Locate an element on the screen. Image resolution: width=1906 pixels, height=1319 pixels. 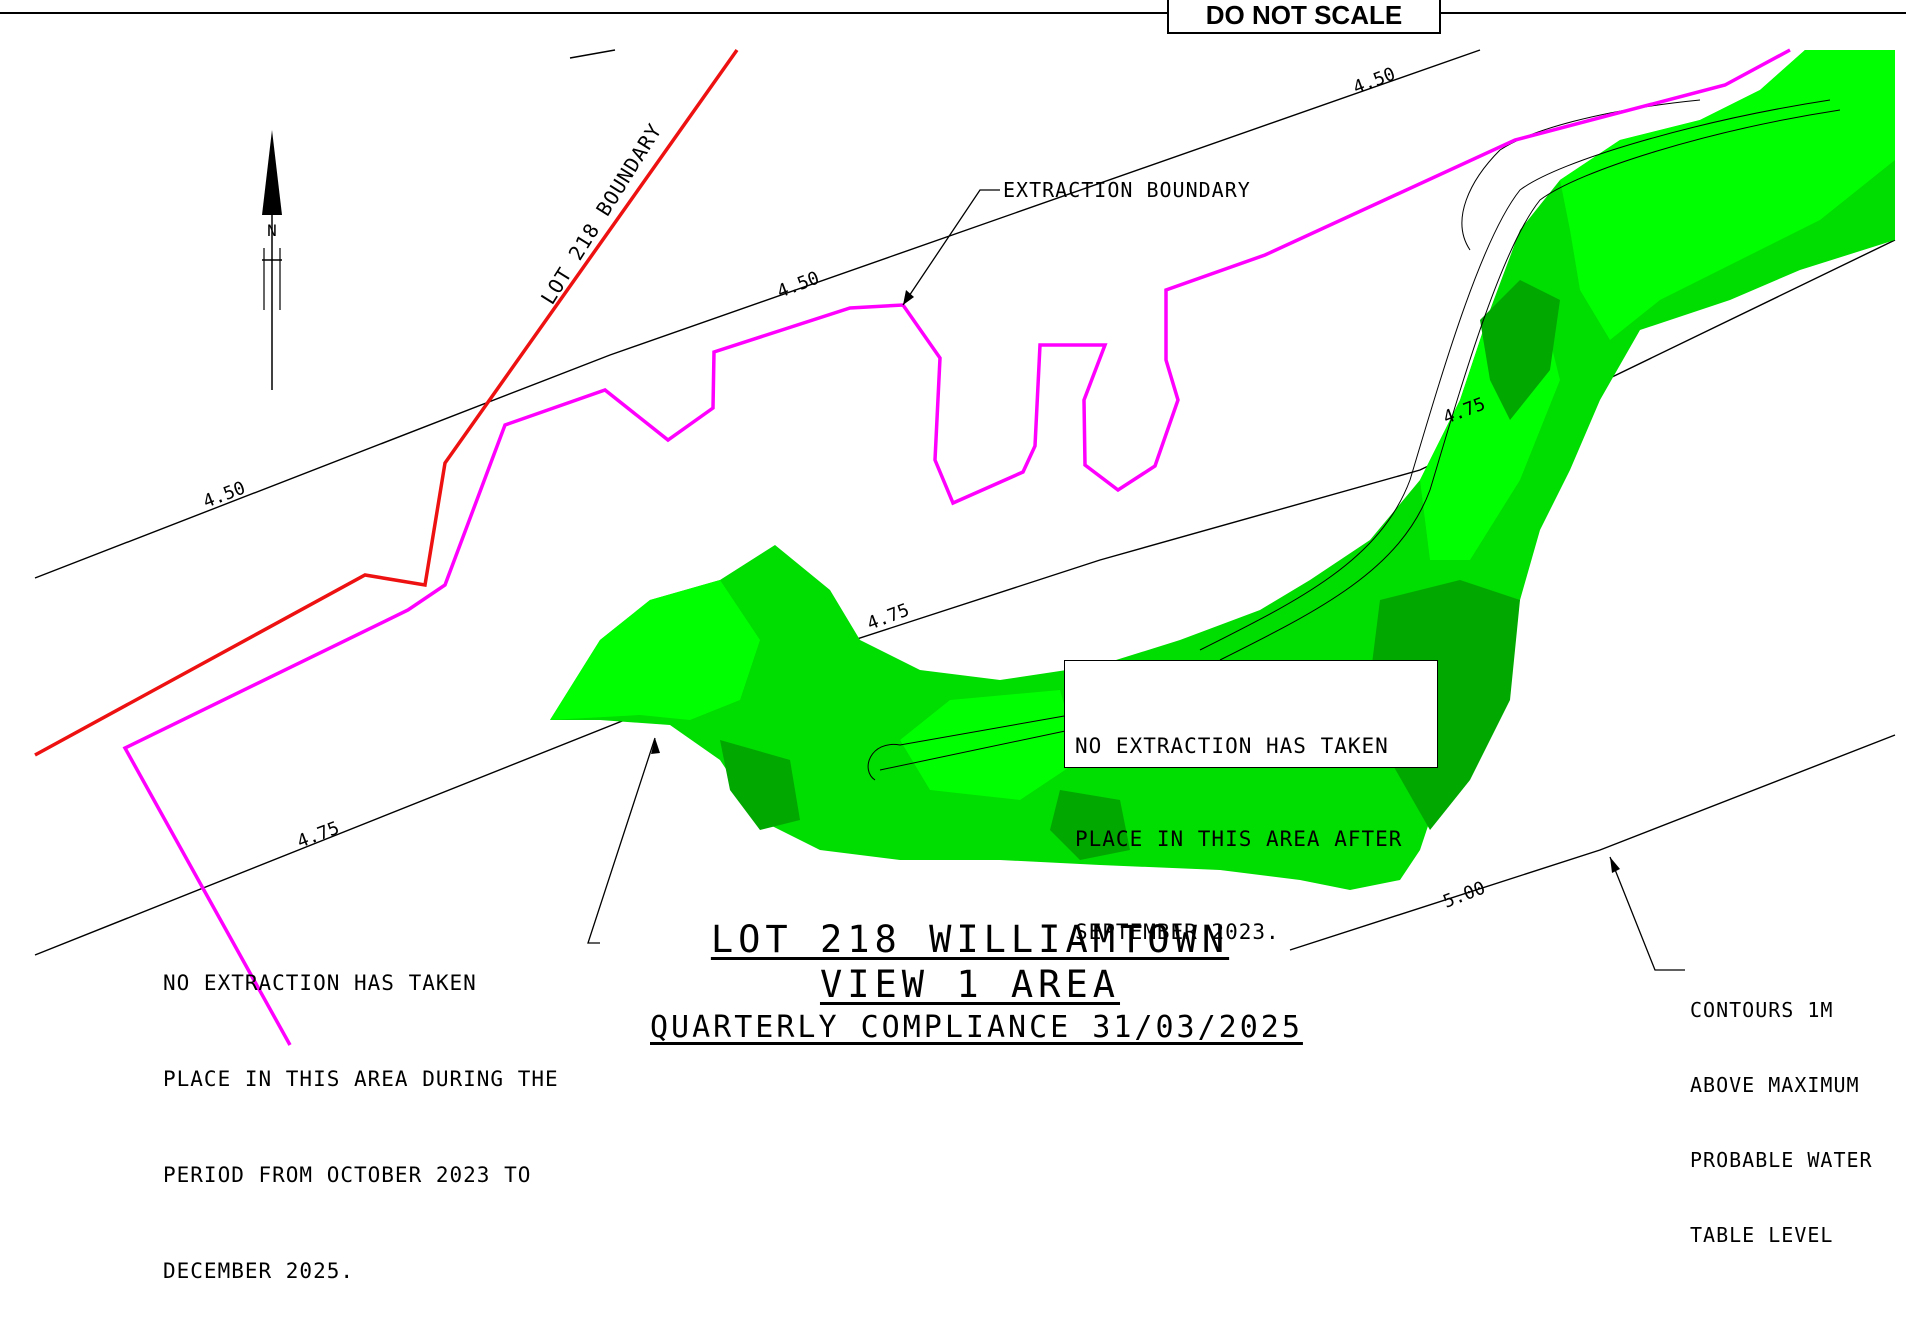
north-arrow: N is located at coordinates (272, 260).